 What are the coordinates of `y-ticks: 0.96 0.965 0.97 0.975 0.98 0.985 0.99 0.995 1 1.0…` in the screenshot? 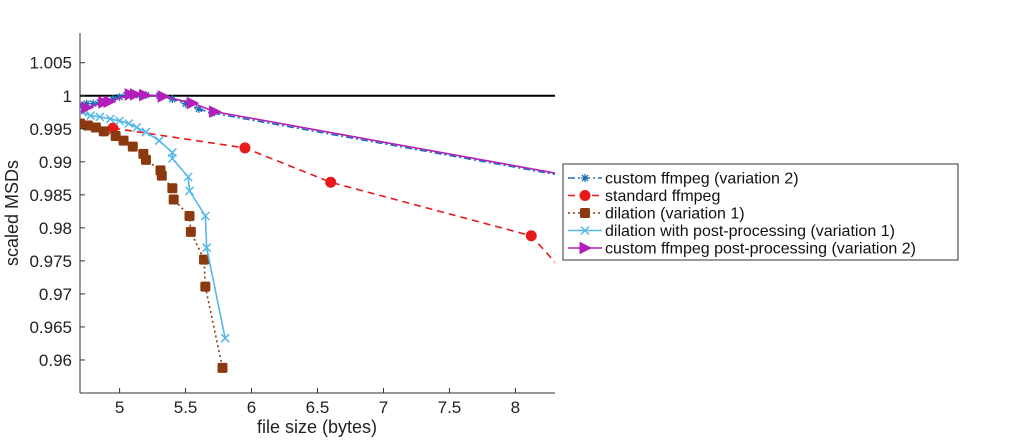 It's located at (57, 212).